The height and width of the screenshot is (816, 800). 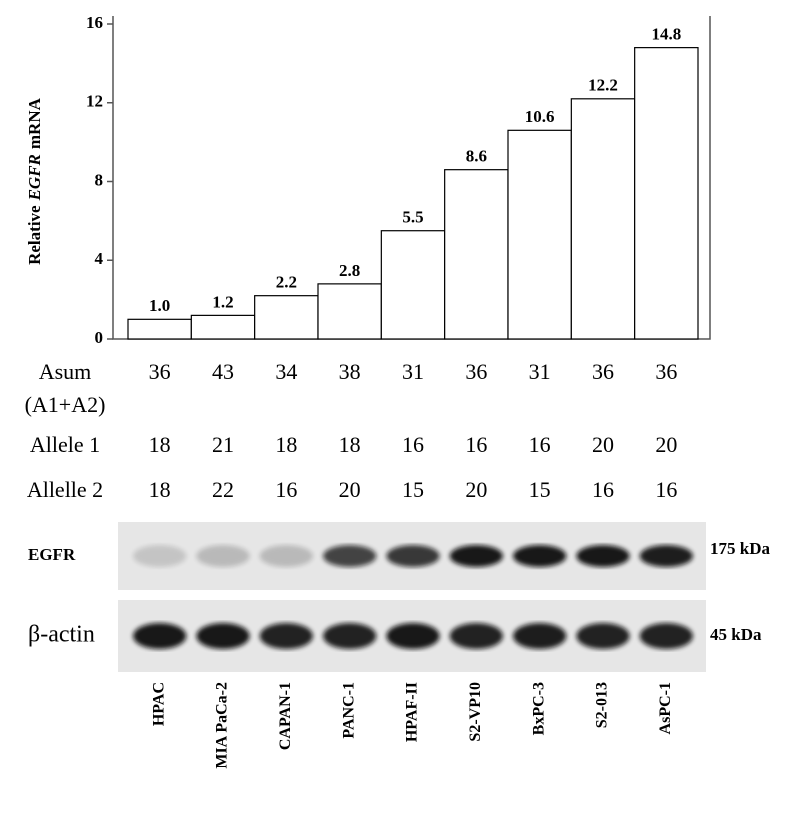 What do you see at coordinates (65, 444) in the screenshot?
I see `row-label: Allele 1` at bounding box center [65, 444].